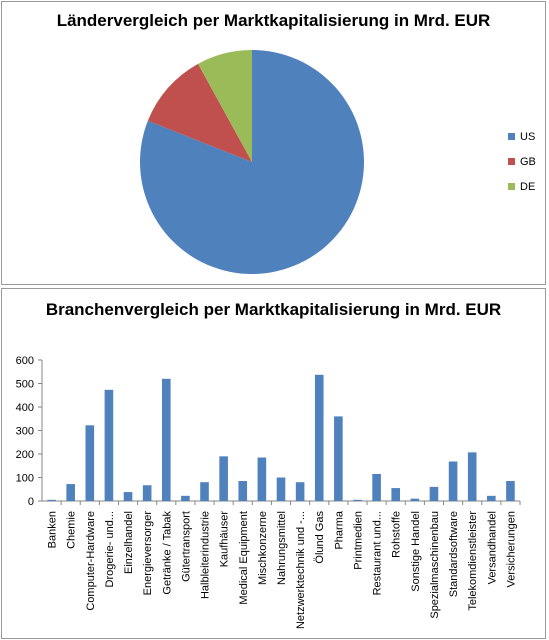  I want to click on y-tick-label-300: 300, so click(25, 432).